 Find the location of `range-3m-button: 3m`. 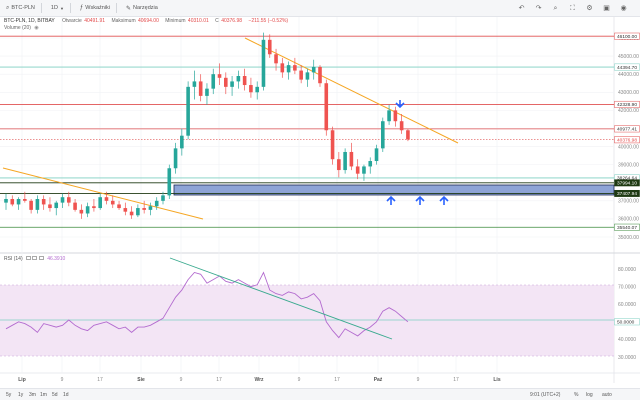

range-3m-button: 3m is located at coordinates (32, 395).